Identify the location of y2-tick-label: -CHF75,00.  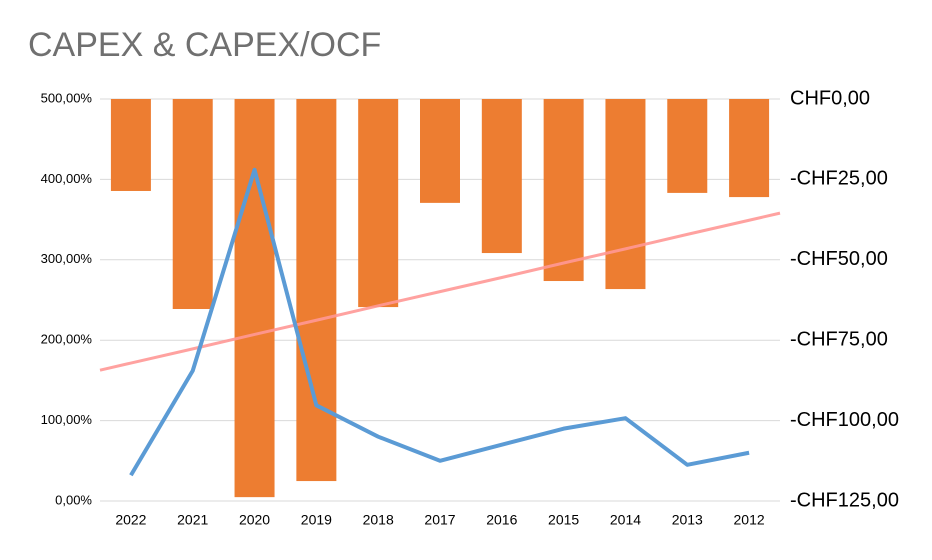
(839, 339).